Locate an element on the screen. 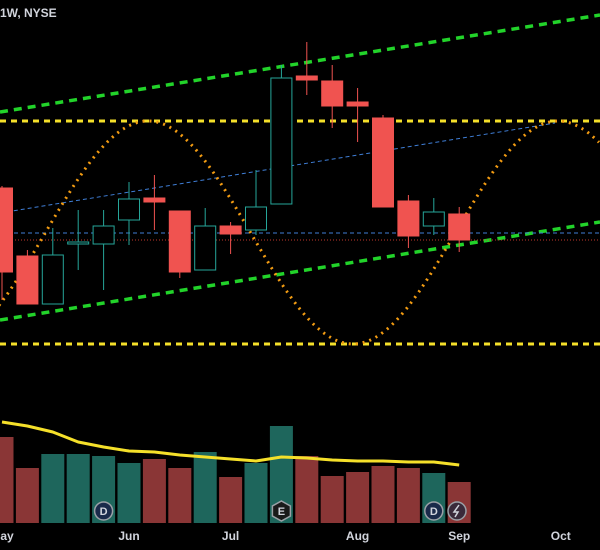 The height and width of the screenshot is (550, 600). volume-ma-line is located at coordinates (230, 443).